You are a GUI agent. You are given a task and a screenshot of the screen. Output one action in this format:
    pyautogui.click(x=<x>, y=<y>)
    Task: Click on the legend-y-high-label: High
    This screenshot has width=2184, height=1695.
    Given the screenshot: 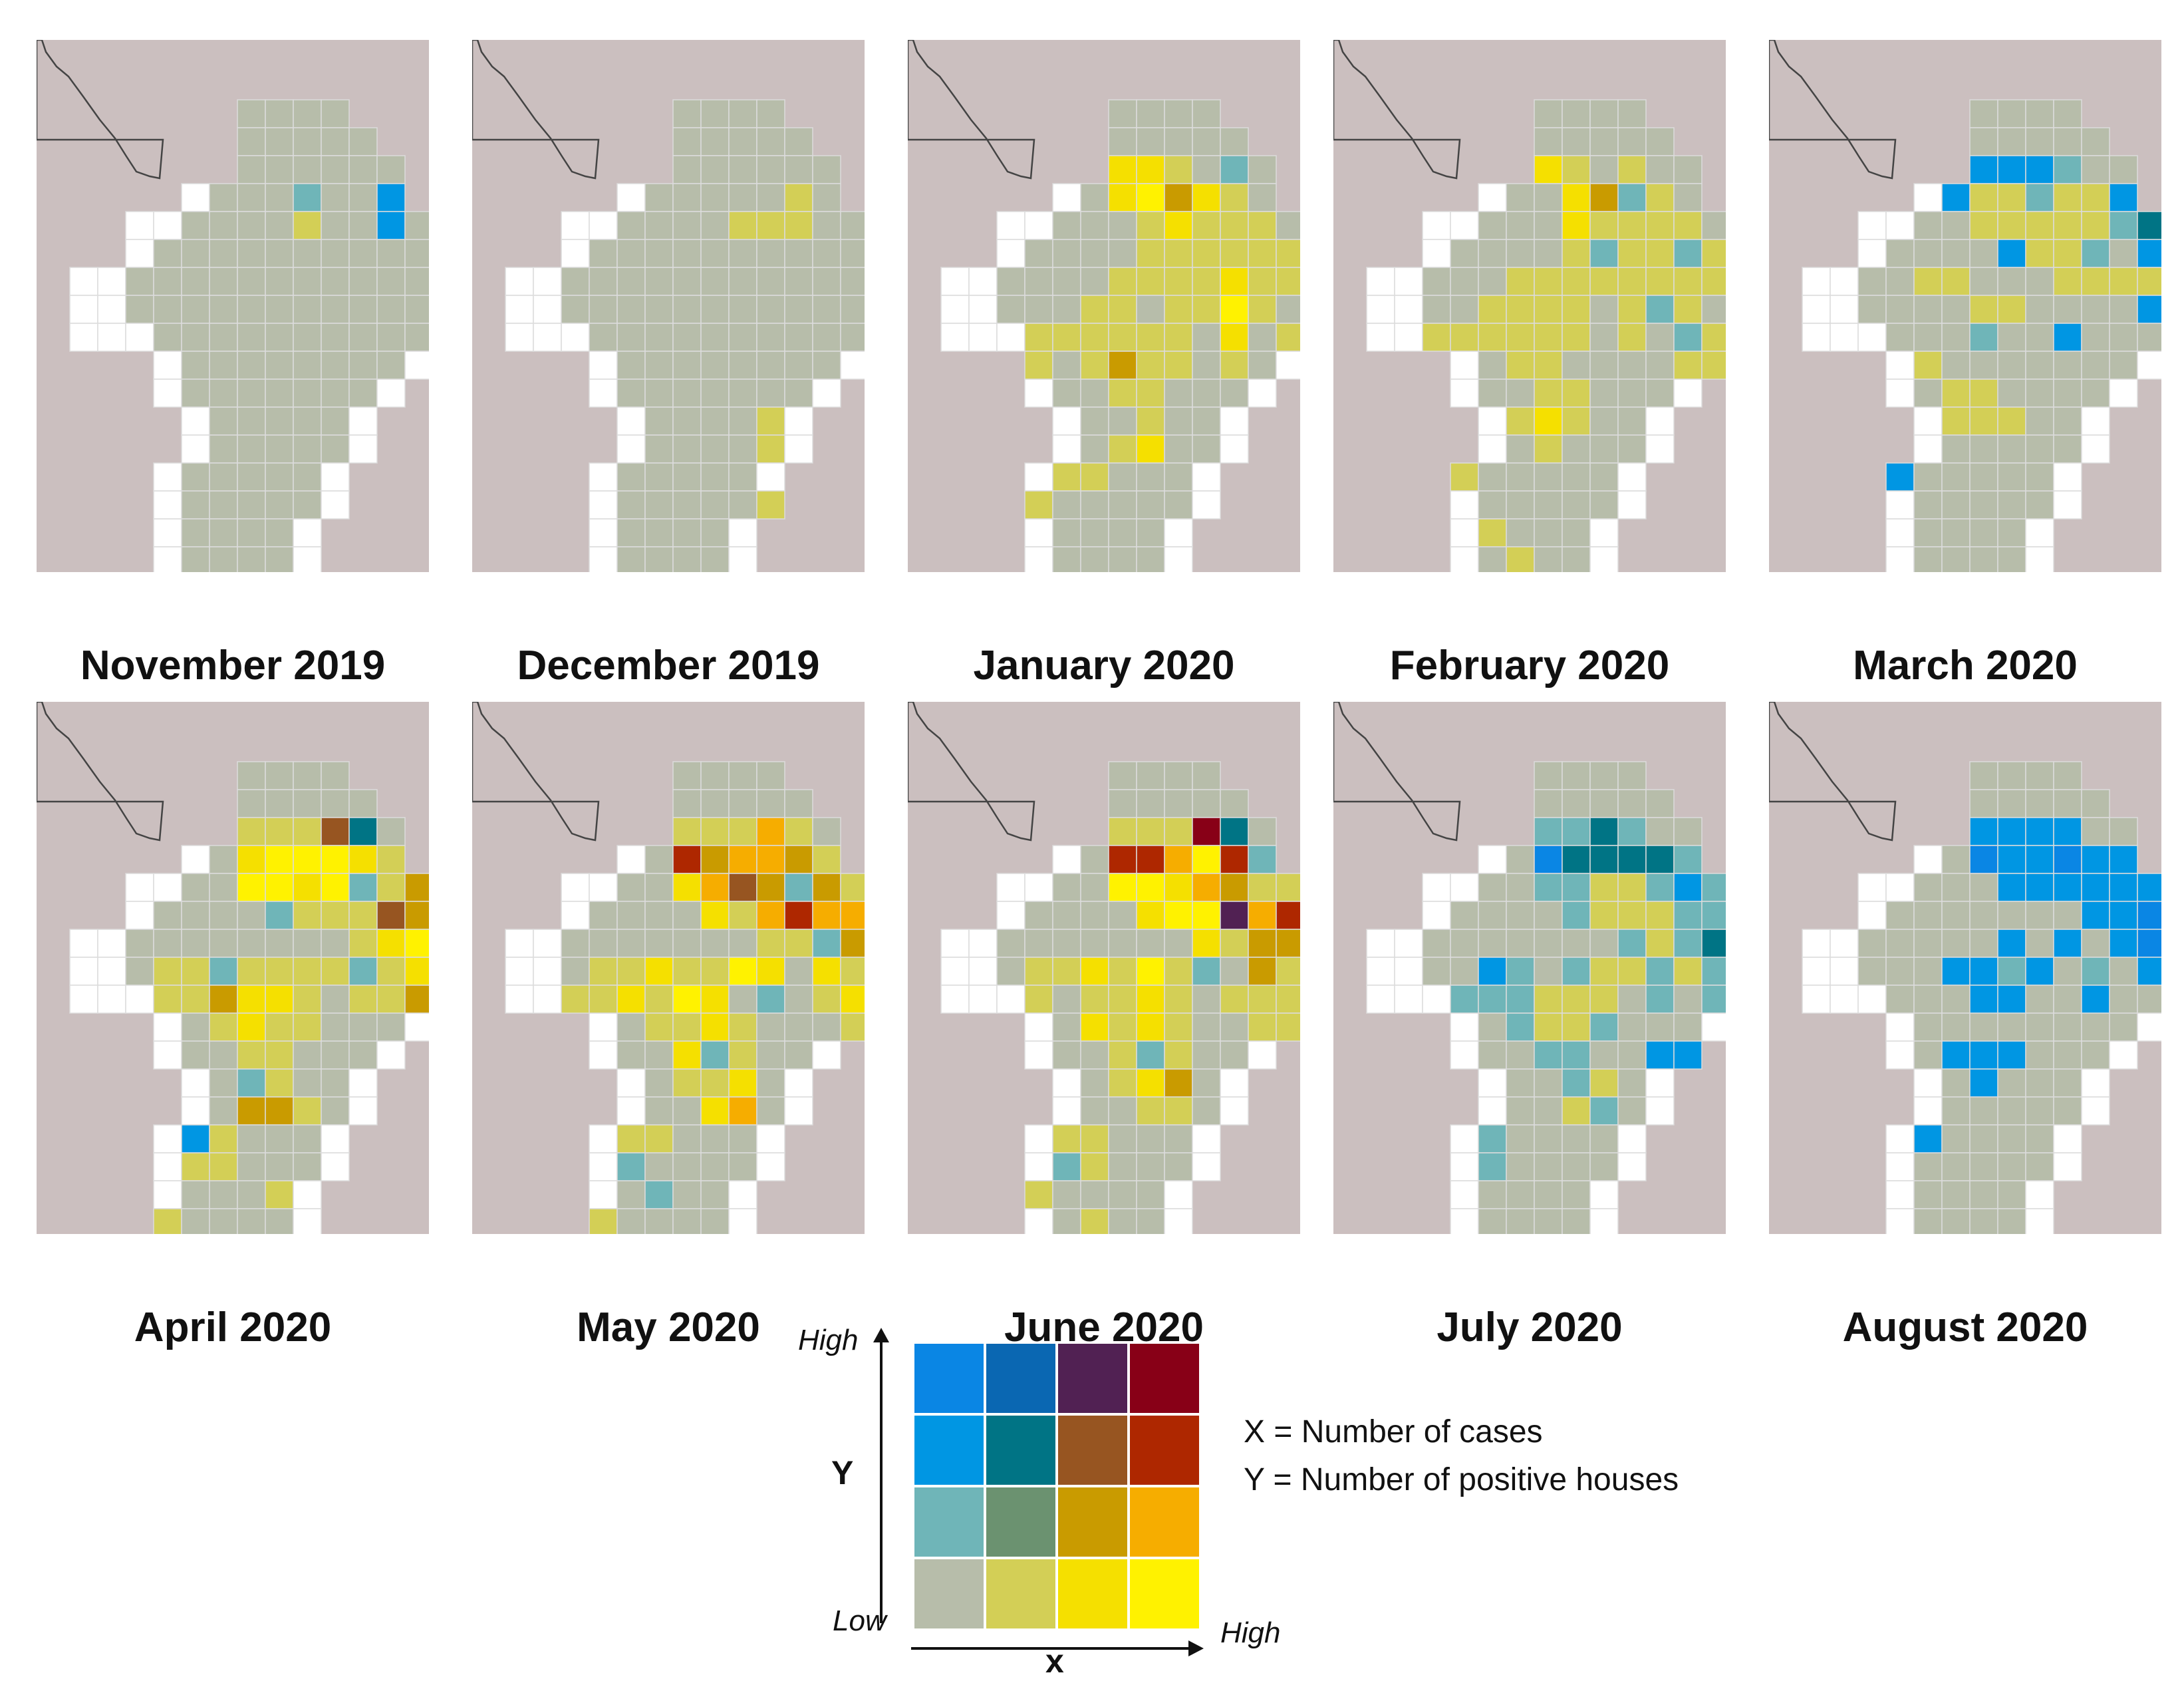 What is the action you would take?
    pyautogui.click(x=828, y=1340)
    